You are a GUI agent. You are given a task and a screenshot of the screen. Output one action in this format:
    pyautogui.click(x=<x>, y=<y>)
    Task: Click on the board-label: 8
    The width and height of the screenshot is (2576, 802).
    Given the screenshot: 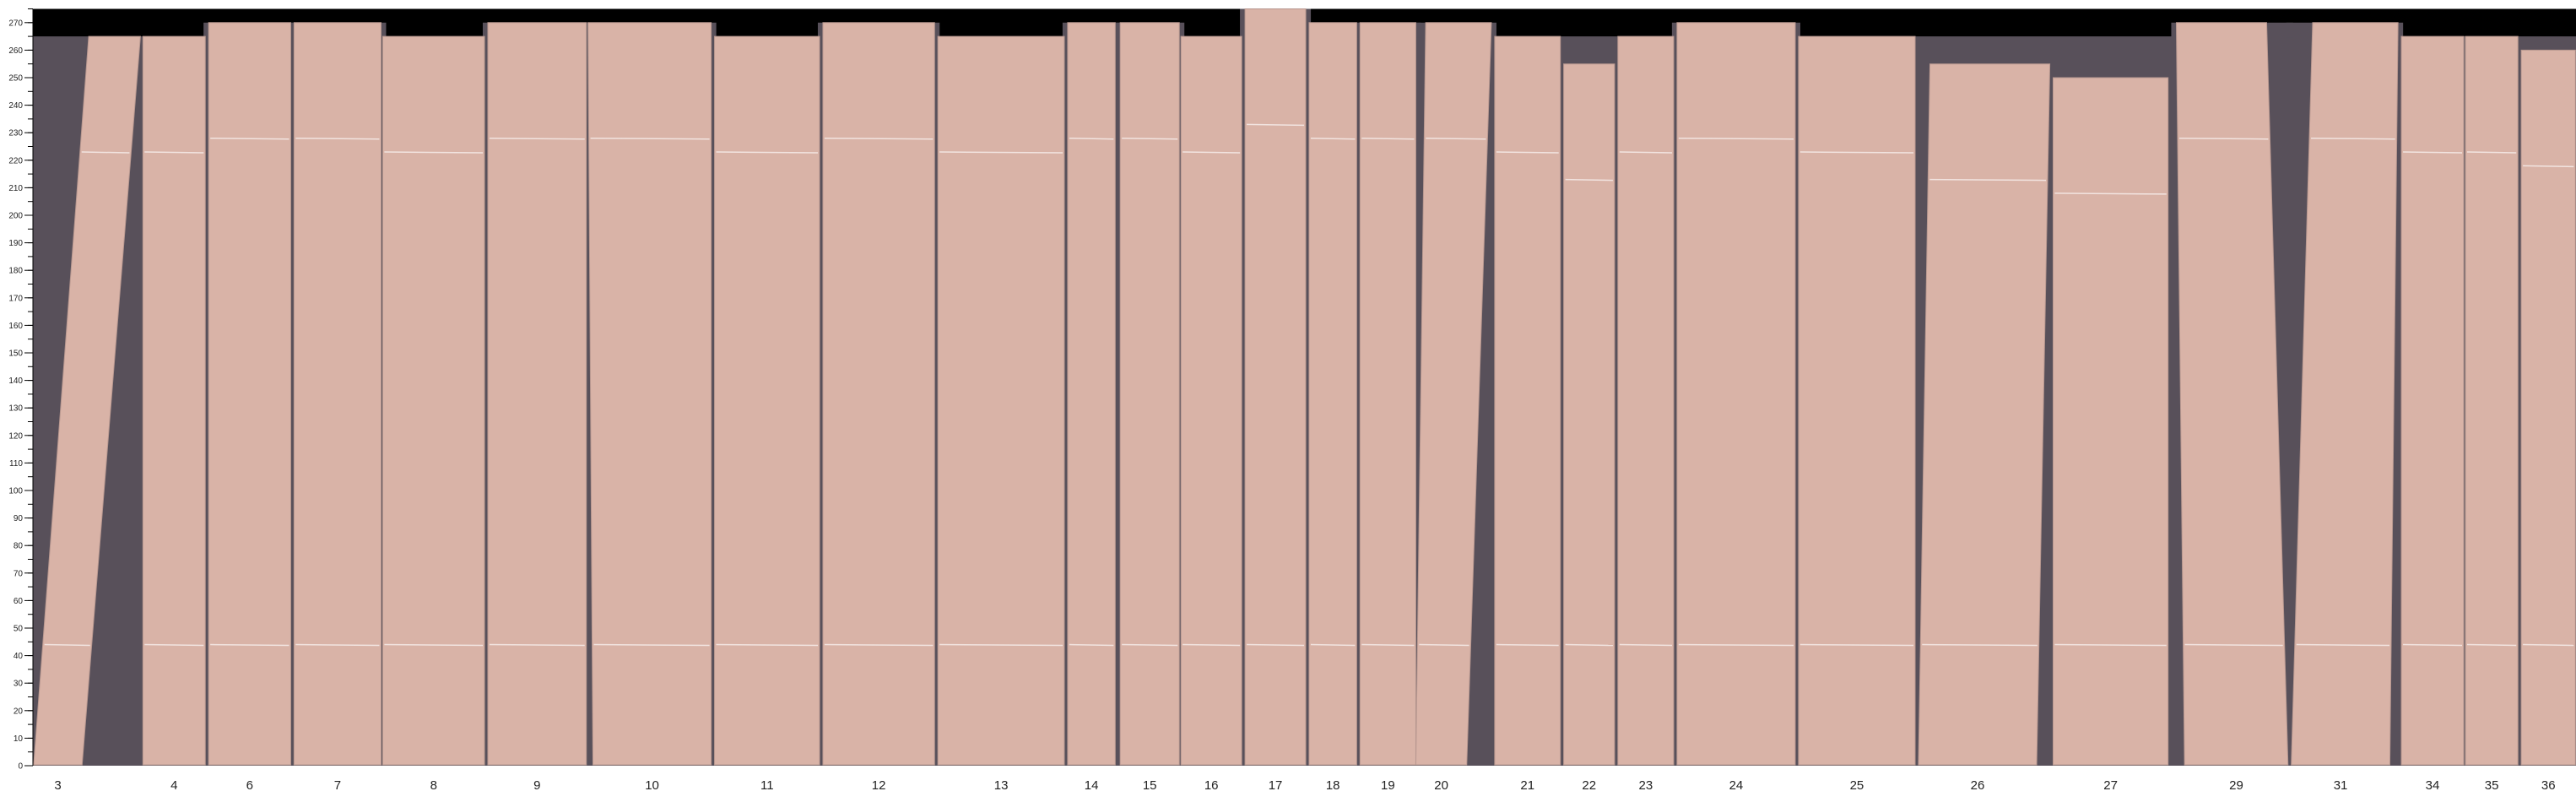 What is the action you would take?
    pyautogui.click(x=433, y=786)
    